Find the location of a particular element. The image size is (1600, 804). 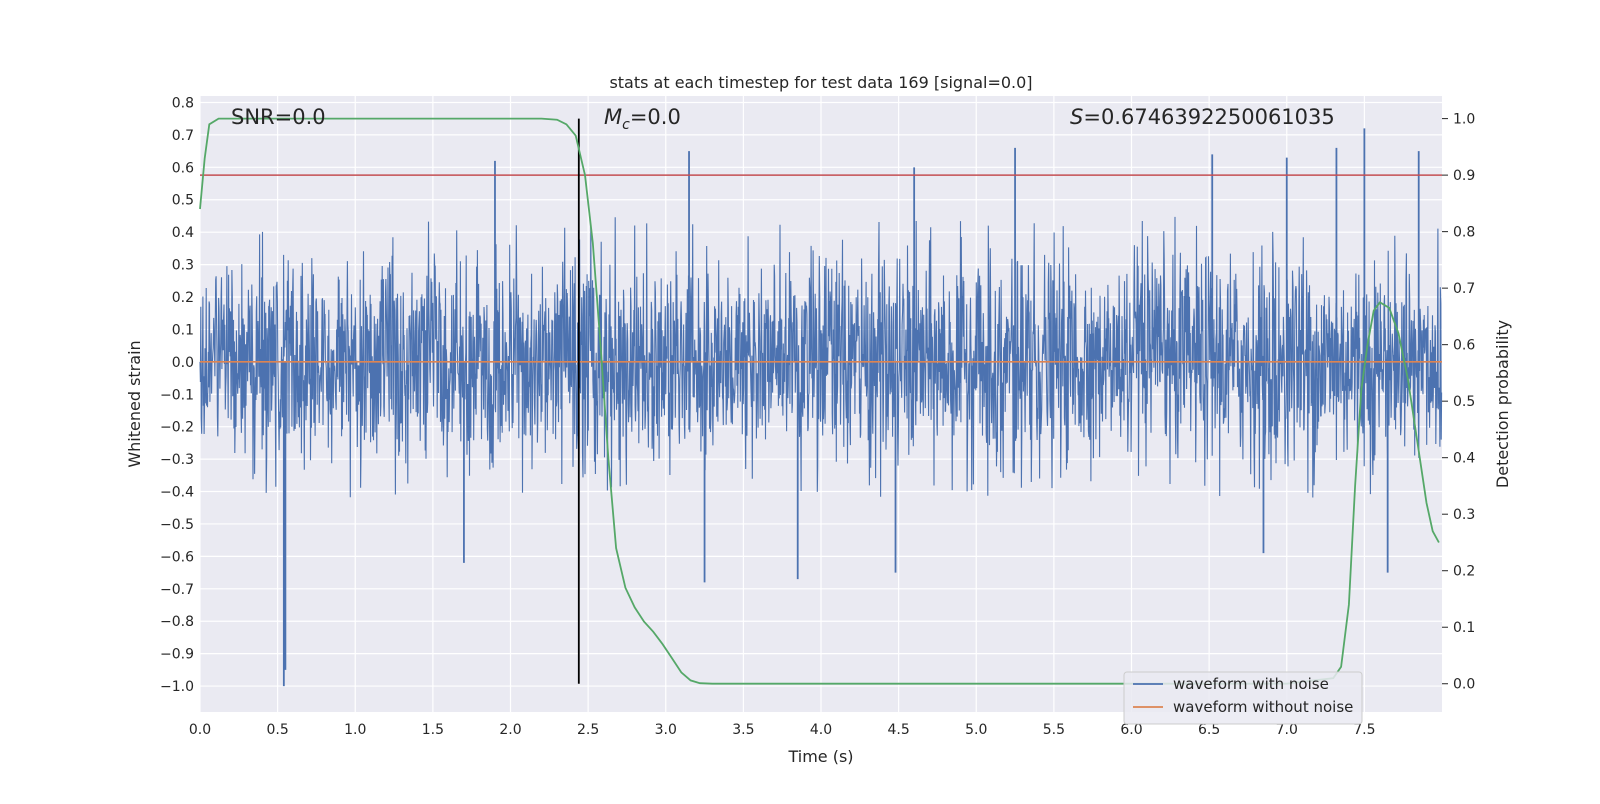

x-tick-label: 5.0 is located at coordinates (976, 730).